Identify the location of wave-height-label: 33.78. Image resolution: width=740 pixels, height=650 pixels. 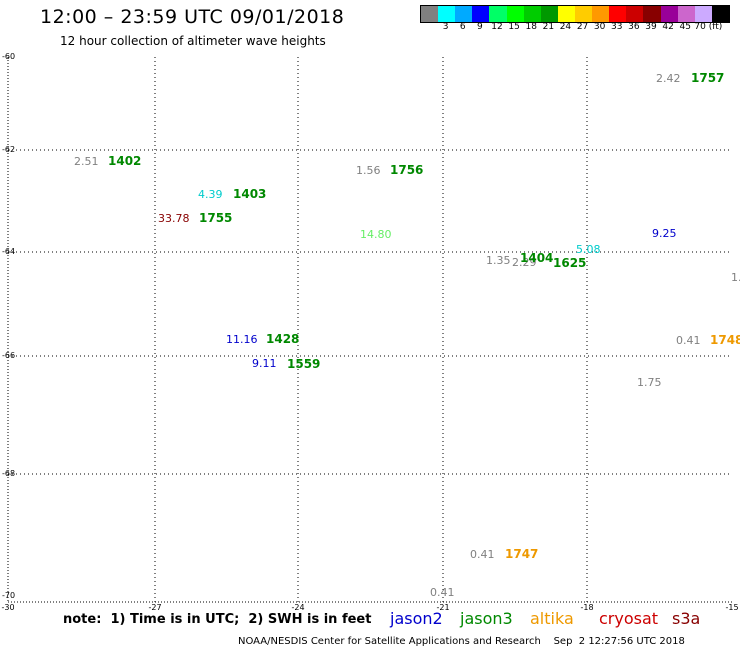
(174, 218).